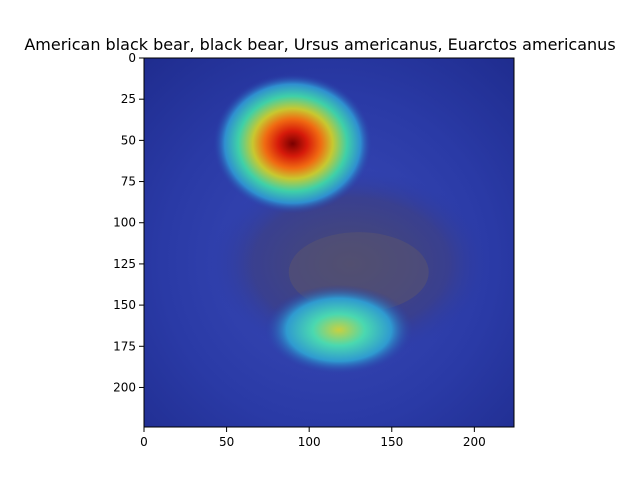 This screenshot has height=480, width=640. Describe the element at coordinates (124, 305) in the screenshot. I see `y-tick-label: 150` at that location.